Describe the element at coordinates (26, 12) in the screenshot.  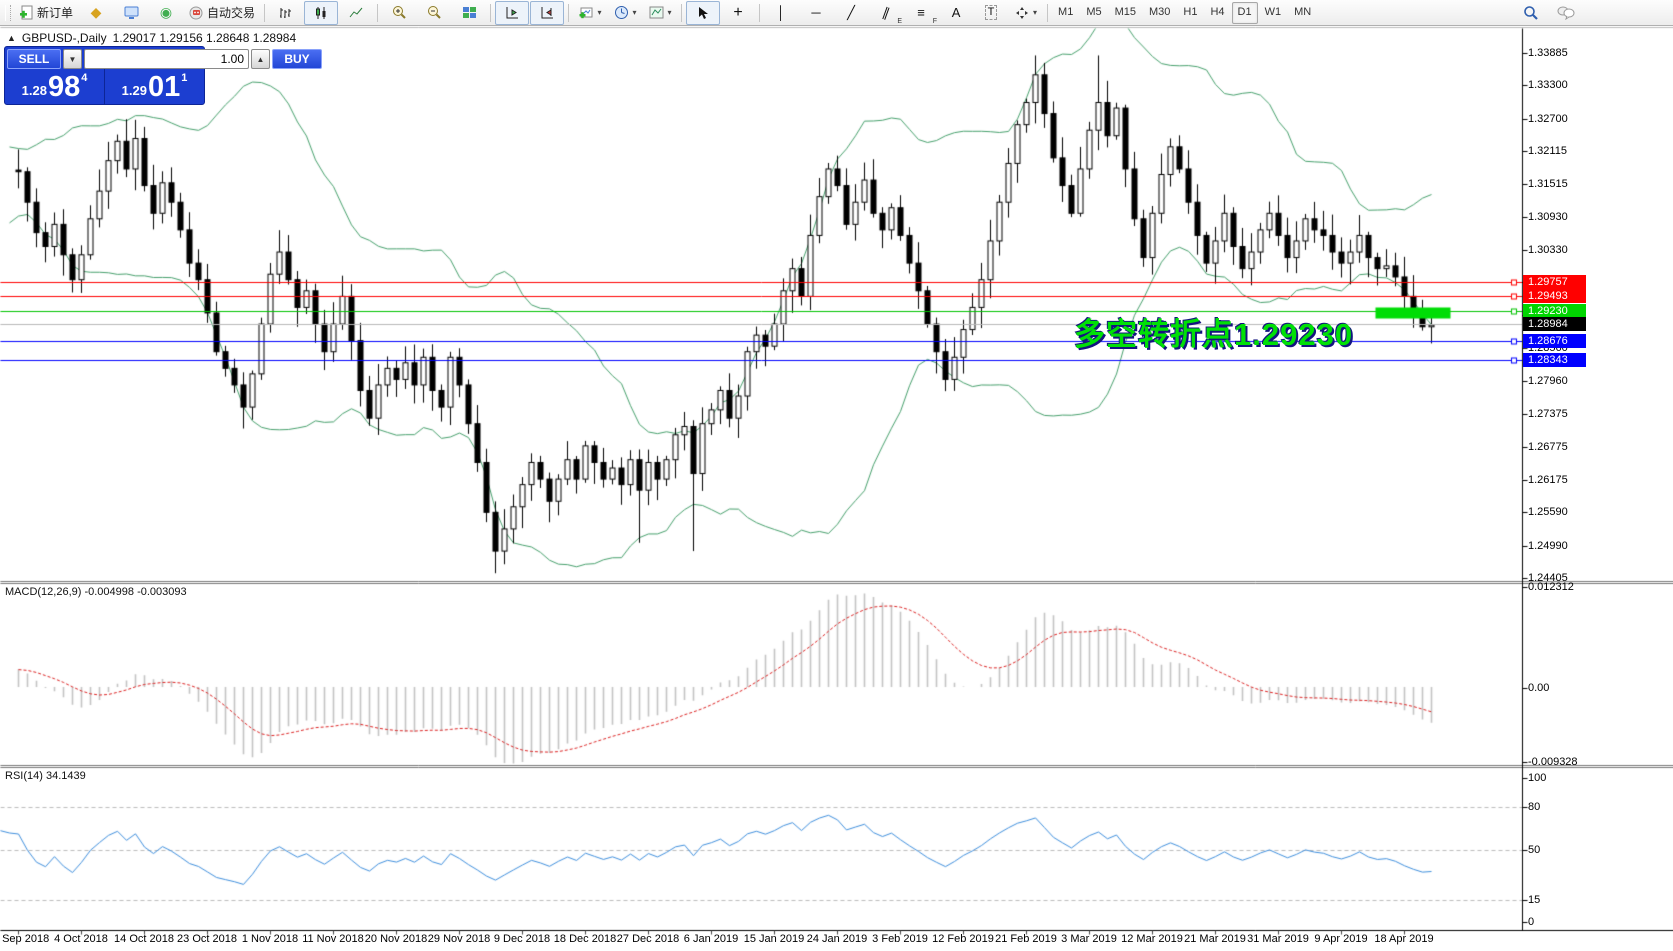
I see `new-order-icon` at that location.